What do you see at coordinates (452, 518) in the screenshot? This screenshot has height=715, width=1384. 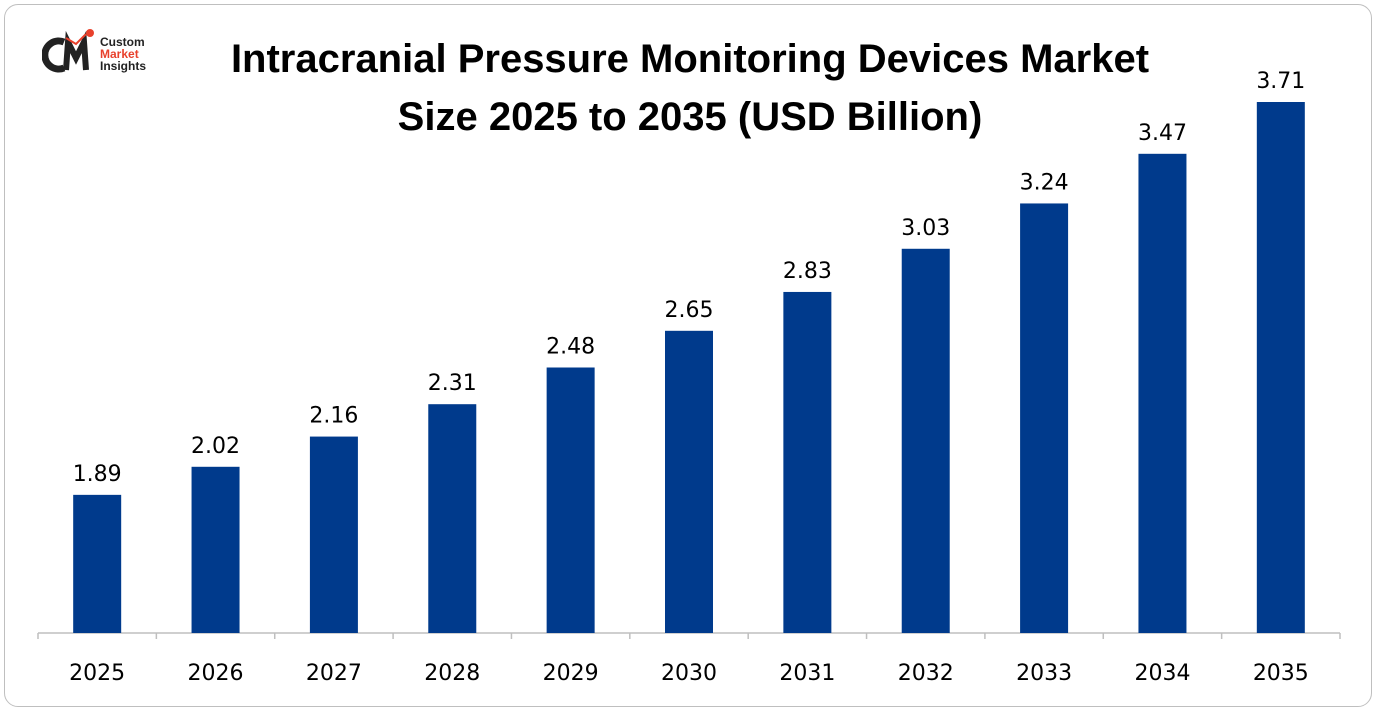 I see `bar-2028` at bounding box center [452, 518].